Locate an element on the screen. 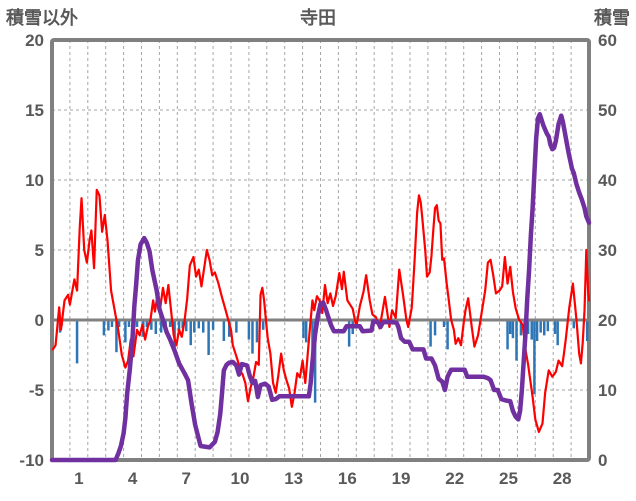  left-axis-tick-label: -5 is located at coordinates (36, 390).